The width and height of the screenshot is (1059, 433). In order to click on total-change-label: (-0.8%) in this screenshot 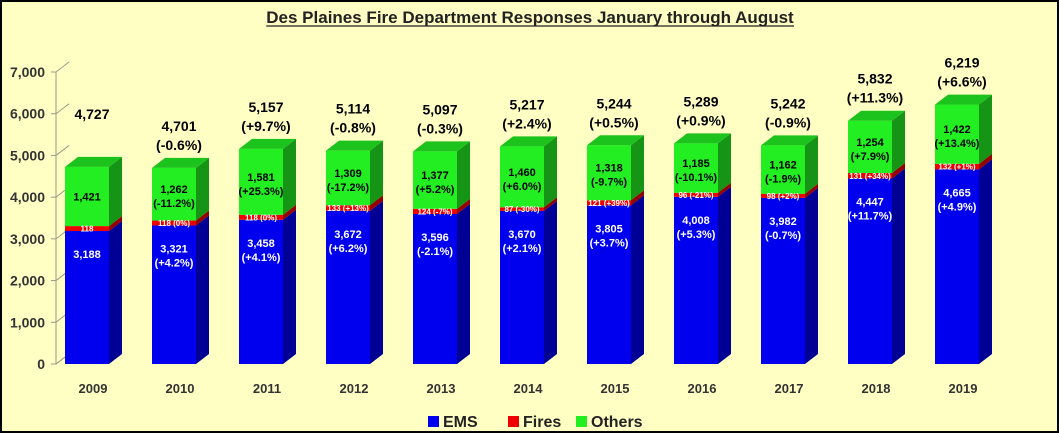, I will do `click(353, 128)`.